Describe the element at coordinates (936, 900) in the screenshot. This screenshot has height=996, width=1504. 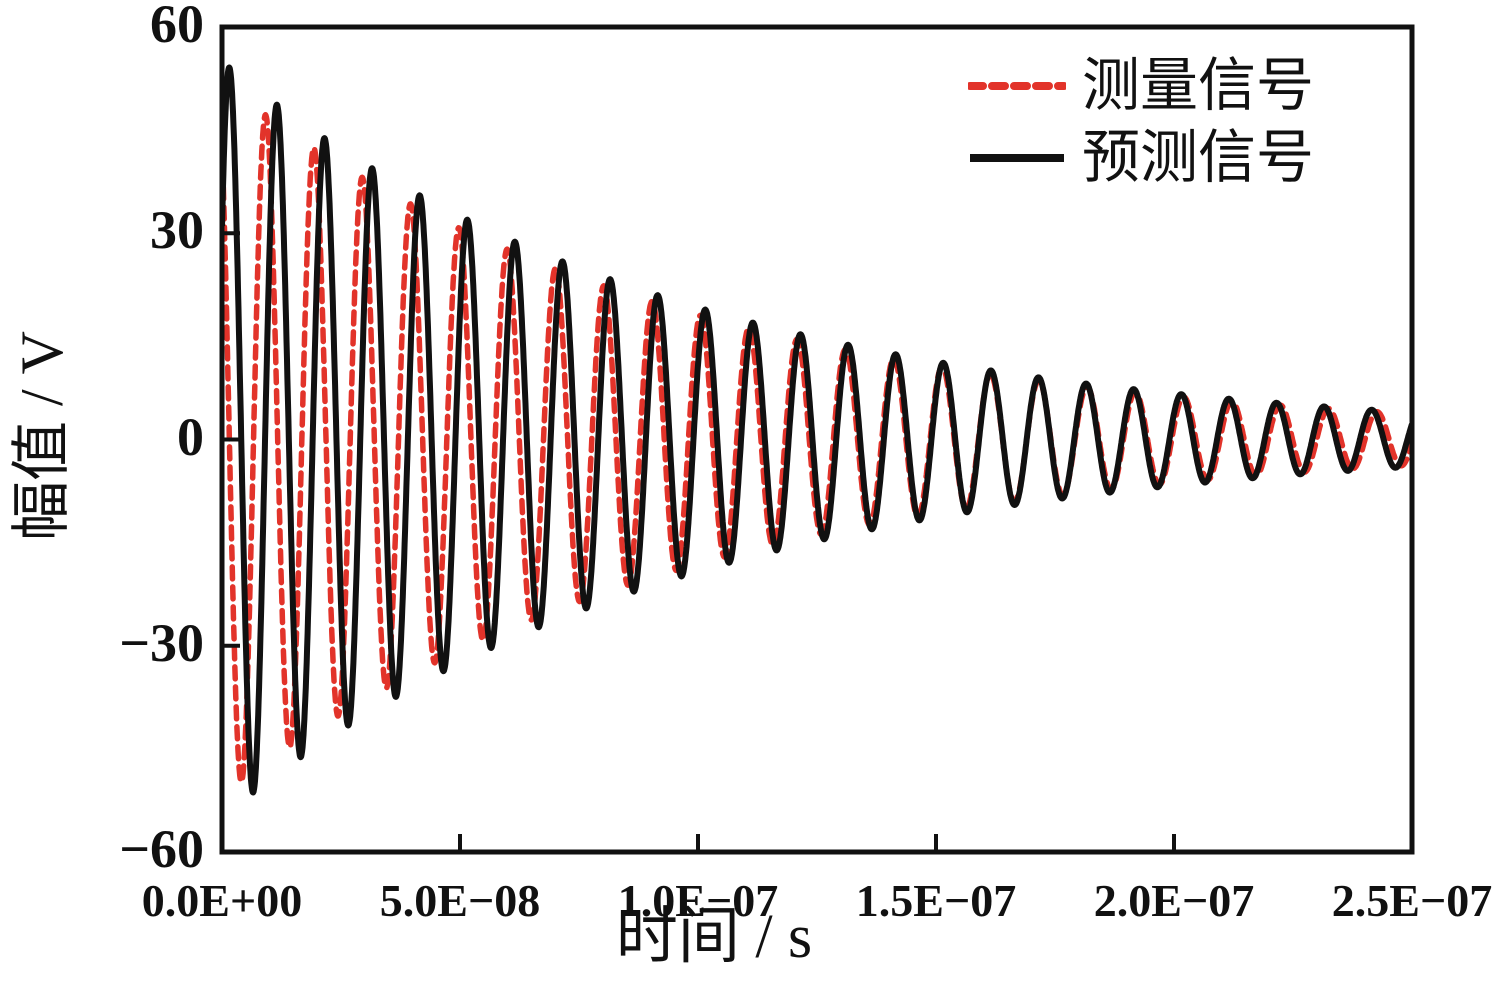
I see `x-tick-label: 1.5E−07` at that location.